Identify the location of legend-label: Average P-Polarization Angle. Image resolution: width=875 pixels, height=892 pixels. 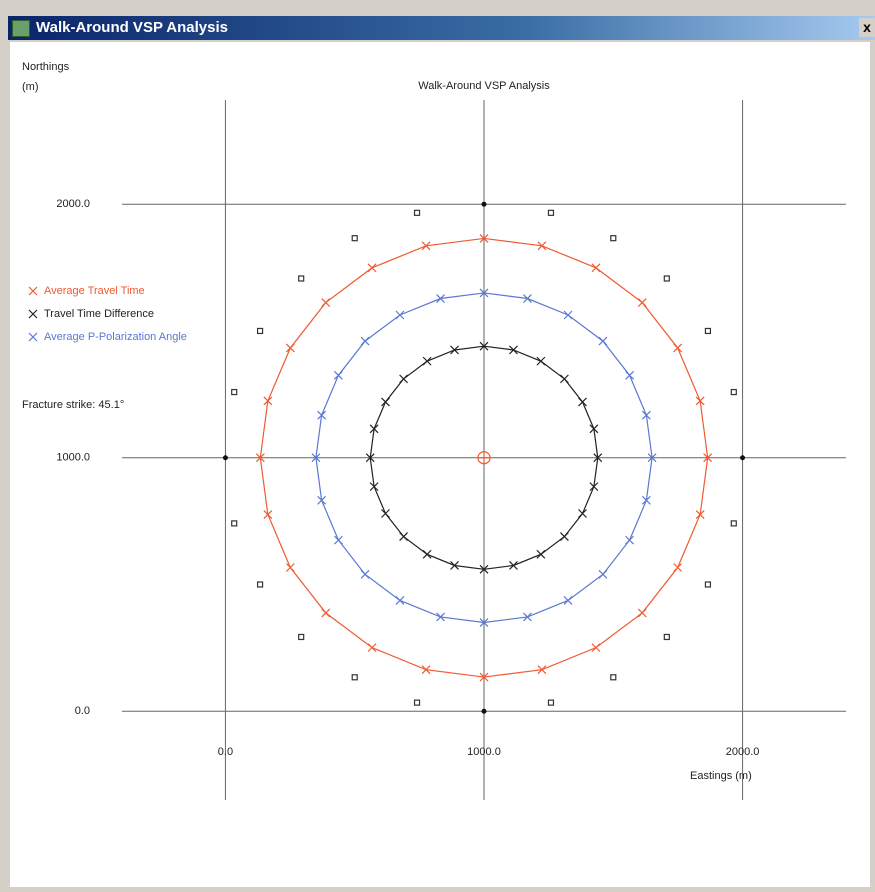
(115, 337).